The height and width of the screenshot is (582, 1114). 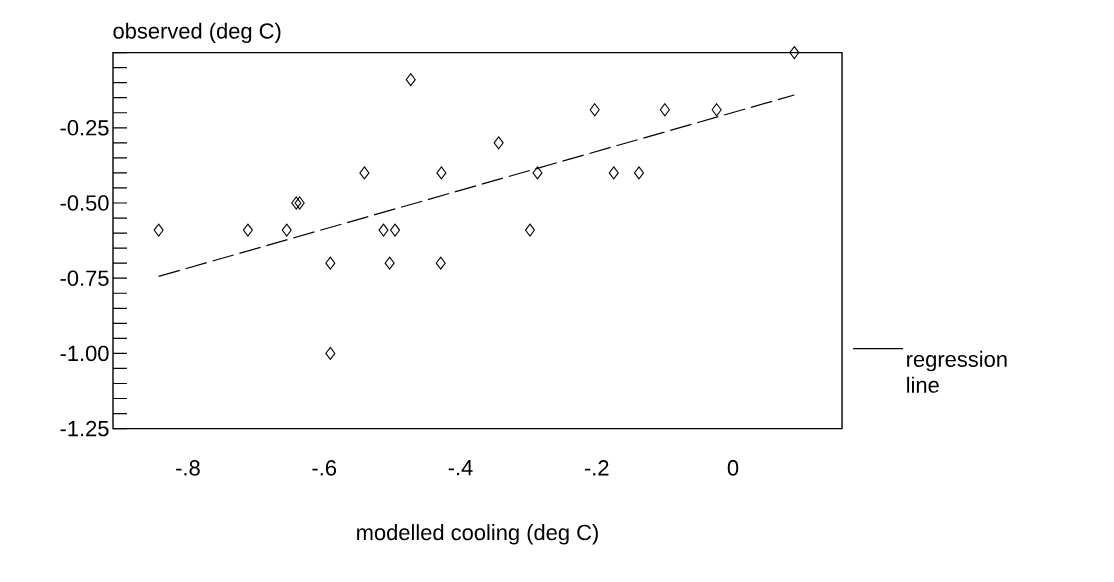 What do you see at coordinates (84, 203) in the screenshot?
I see `y-tick-label: -0.50` at bounding box center [84, 203].